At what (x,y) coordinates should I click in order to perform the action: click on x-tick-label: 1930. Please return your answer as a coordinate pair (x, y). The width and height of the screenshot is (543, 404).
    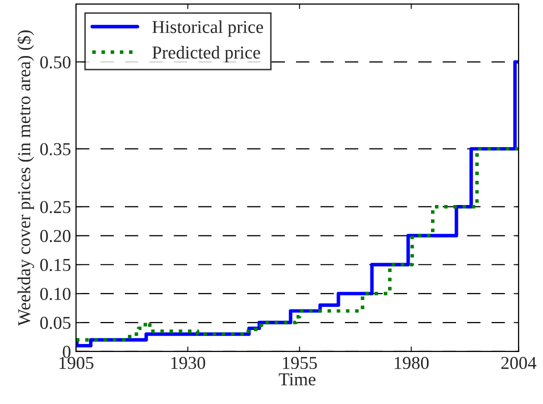
    Looking at the image, I should click on (188, 363).